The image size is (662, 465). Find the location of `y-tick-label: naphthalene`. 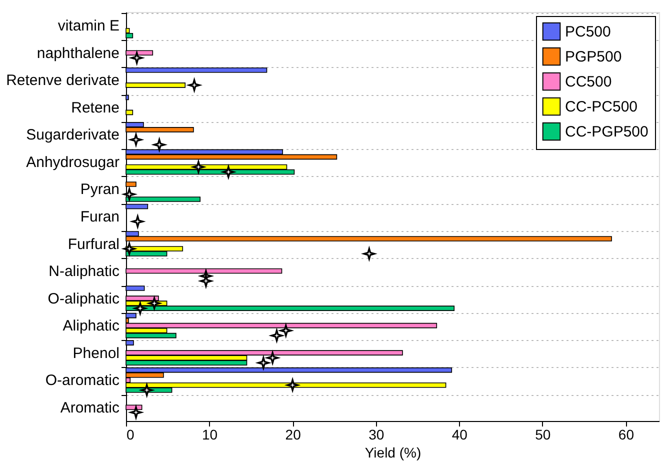

y-tick-label: naphthalene is located at coordinates (78, 53).